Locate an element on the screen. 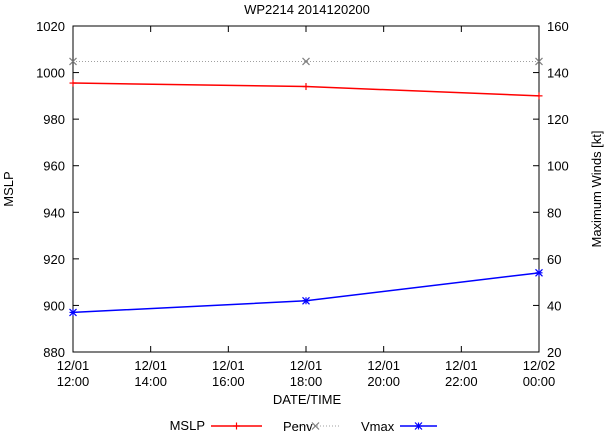  left-tick-label: 960 is located at coordinates (54, 166).